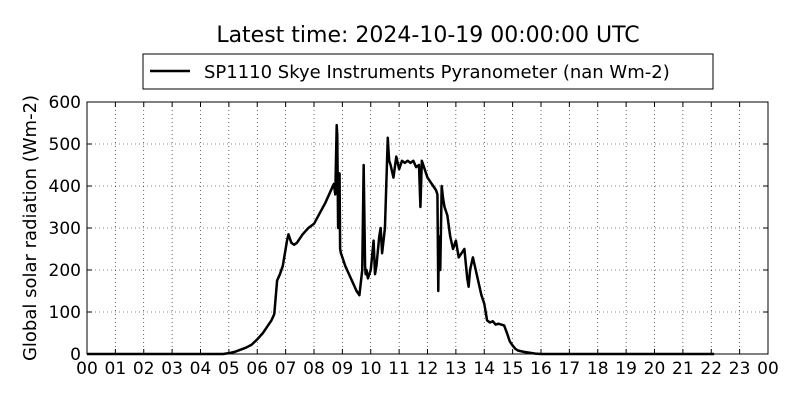 This screenshot has width=800, height=404. Describe the element at coordinates (116, 369) in the screenshot. I see `x-tick-label: 01` at that location.